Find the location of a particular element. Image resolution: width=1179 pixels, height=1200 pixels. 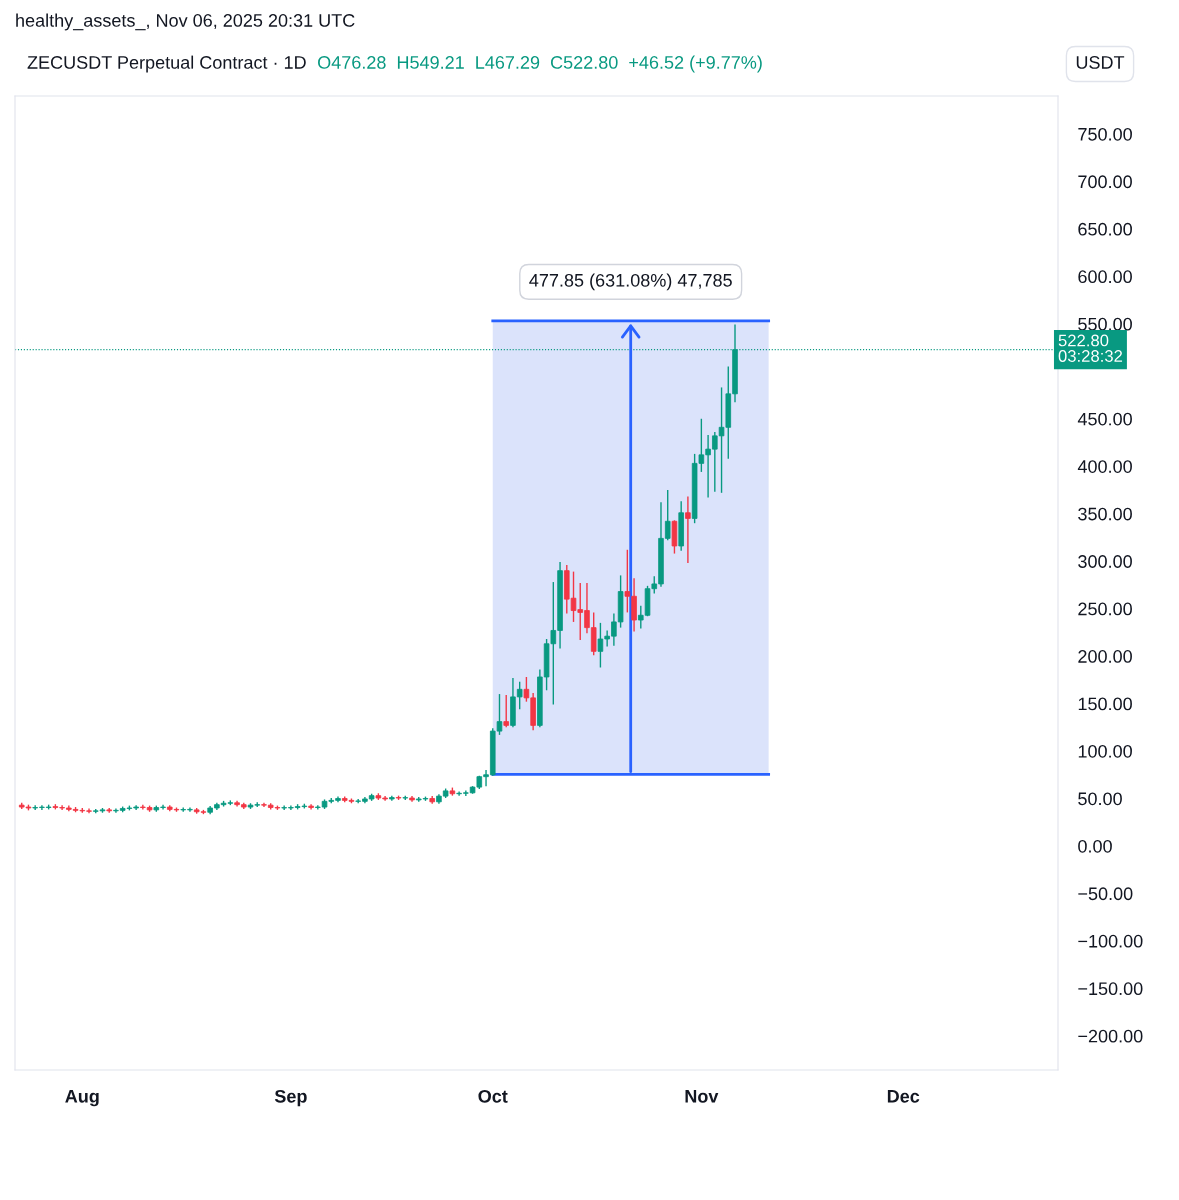

y-tick-label: 450.00 is located at coordinates (1104, 419).